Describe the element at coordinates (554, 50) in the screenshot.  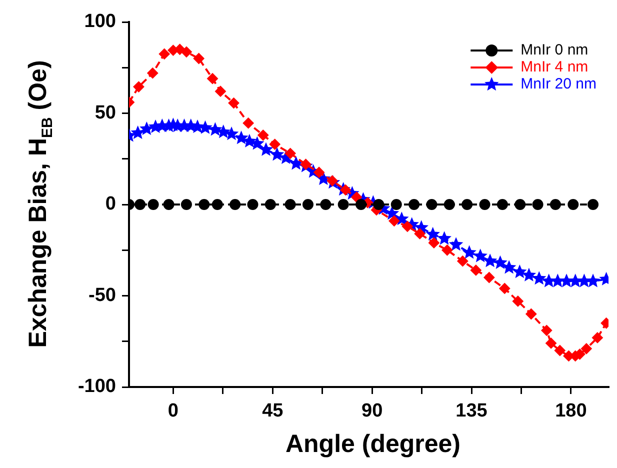
I see `legend-label: MnIr 0 nm` at that location.